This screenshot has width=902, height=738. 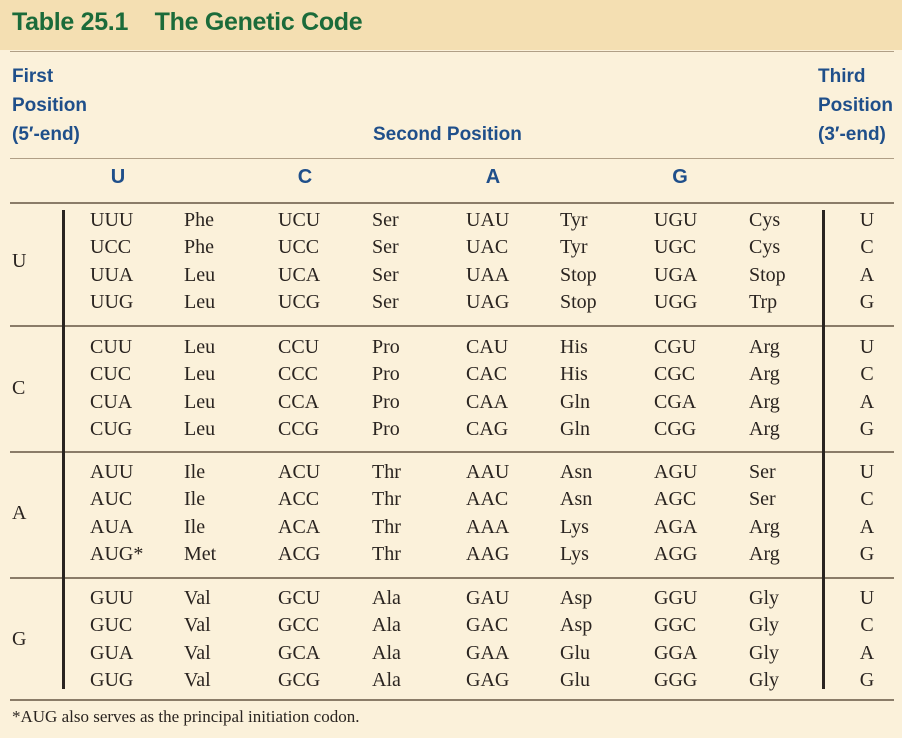 What do you see at coordinates (49, 105) in the screenshot?
I see `first-position-header-line: Position` at bounding box center [49, 105].